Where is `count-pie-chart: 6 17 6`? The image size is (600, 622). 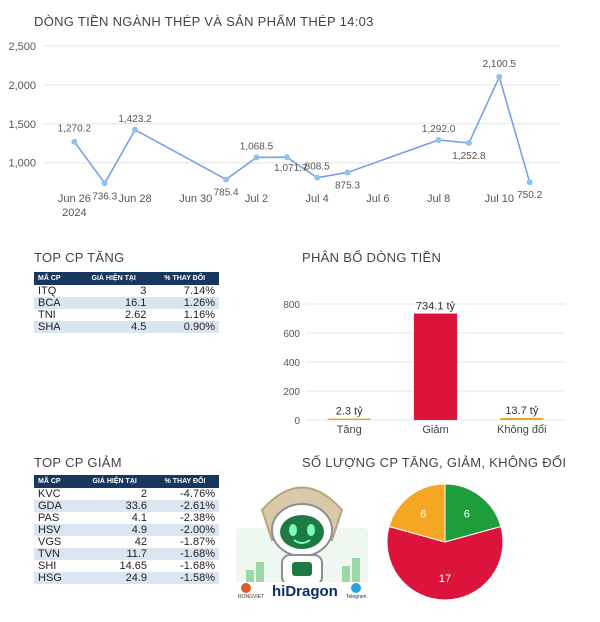
count-pie-chart: 6 17 6 is located at coordinates (445, 542).